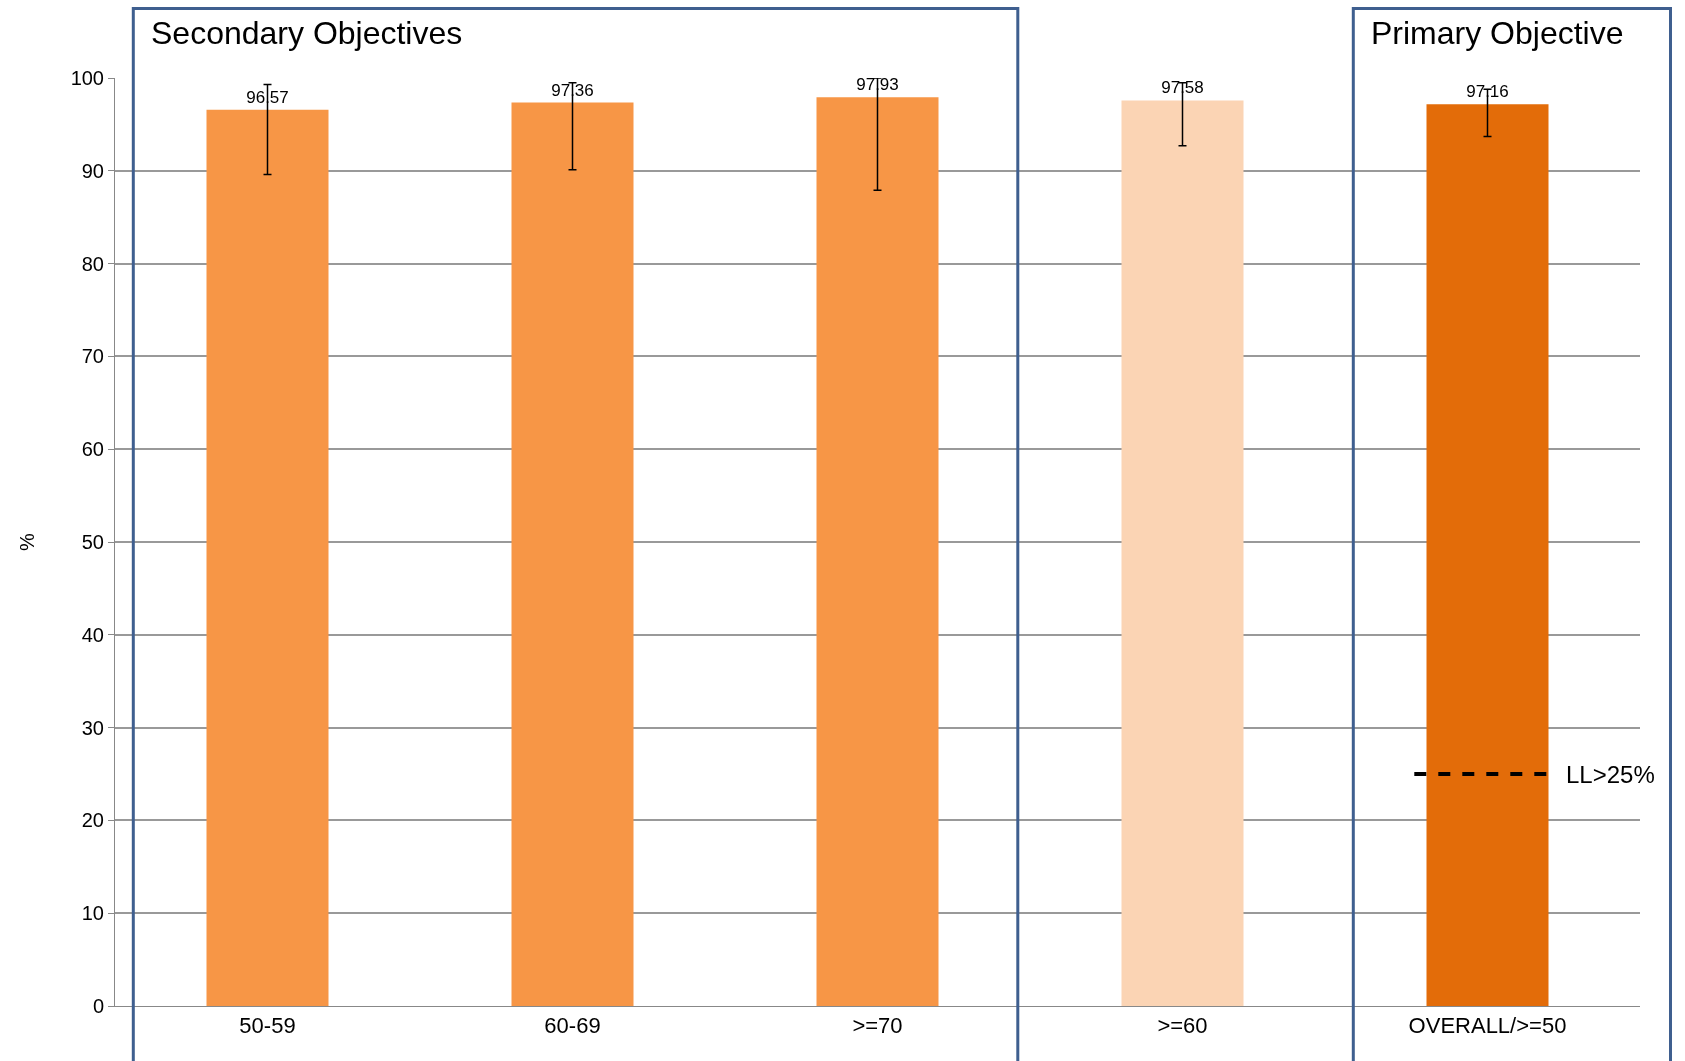 The height and width of the screenshot is (1061, 1685). I want to click on ref-line-label: LL>25%, so click(1610, 774).